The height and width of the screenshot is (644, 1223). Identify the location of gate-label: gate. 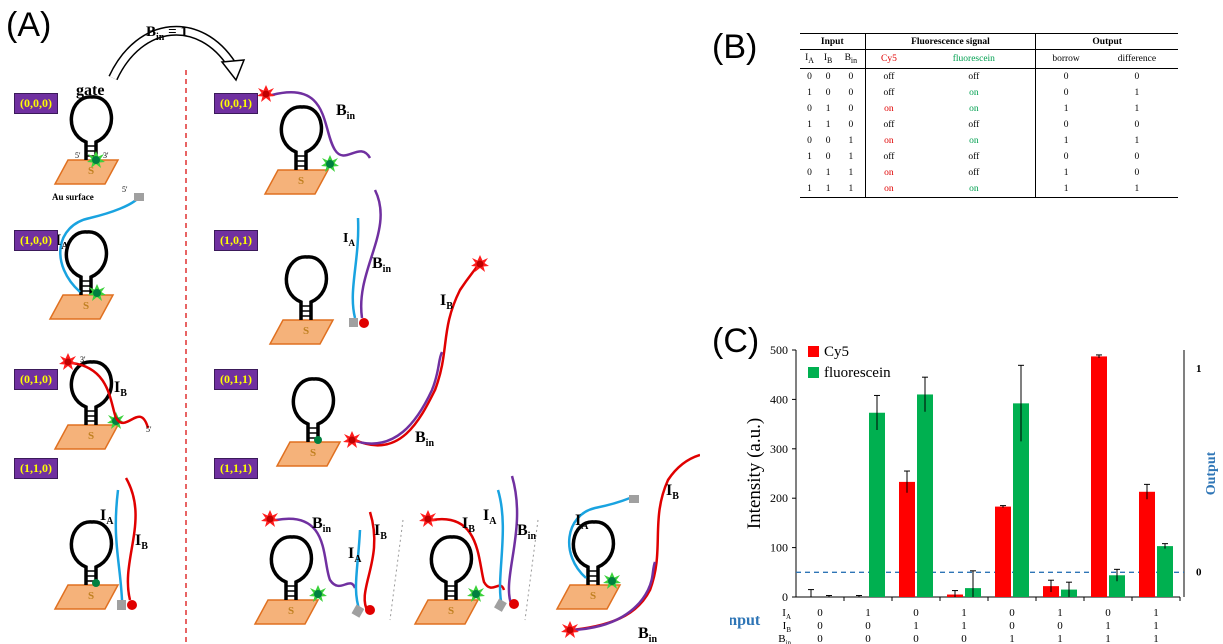
(90, 90).